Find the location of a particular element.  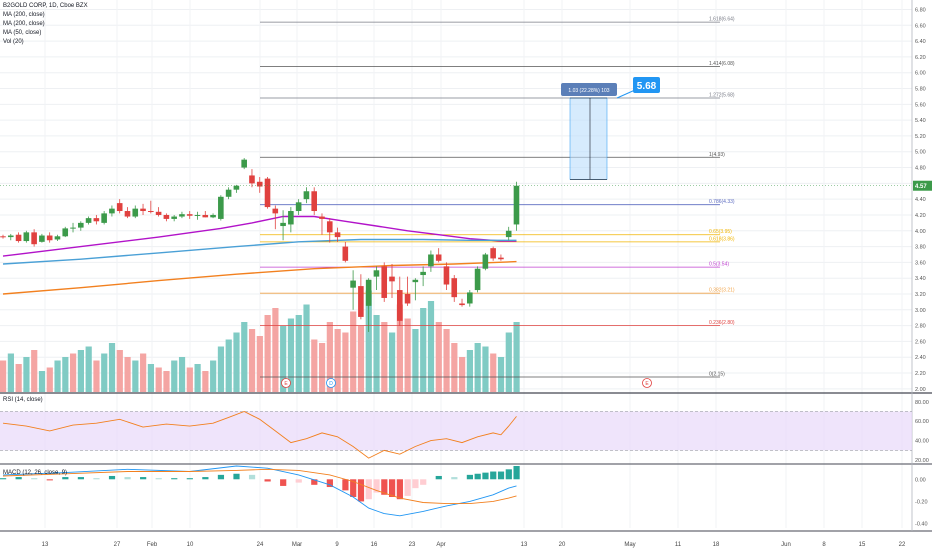

event-marker is located at coordinates (286, 383).